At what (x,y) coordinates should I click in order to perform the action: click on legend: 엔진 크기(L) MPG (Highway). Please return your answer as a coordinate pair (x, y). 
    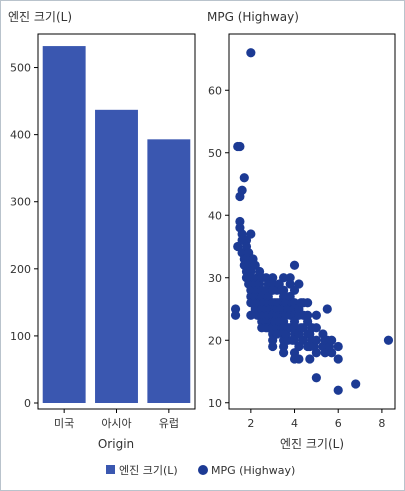
    Looking at the image, I should click on (200, 470).